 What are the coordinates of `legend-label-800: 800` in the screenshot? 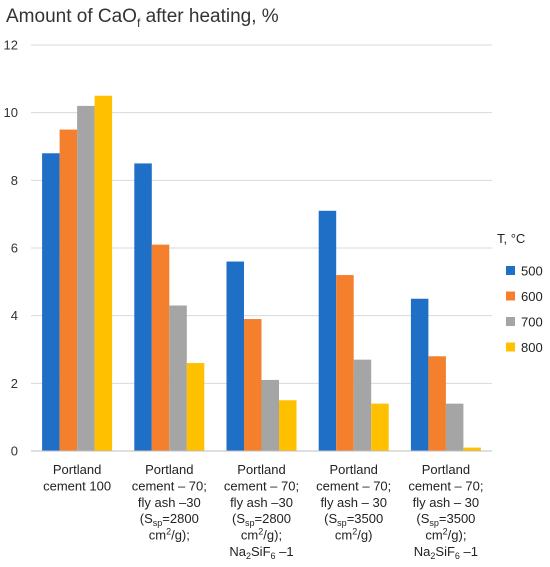 It's located at (532, 347).